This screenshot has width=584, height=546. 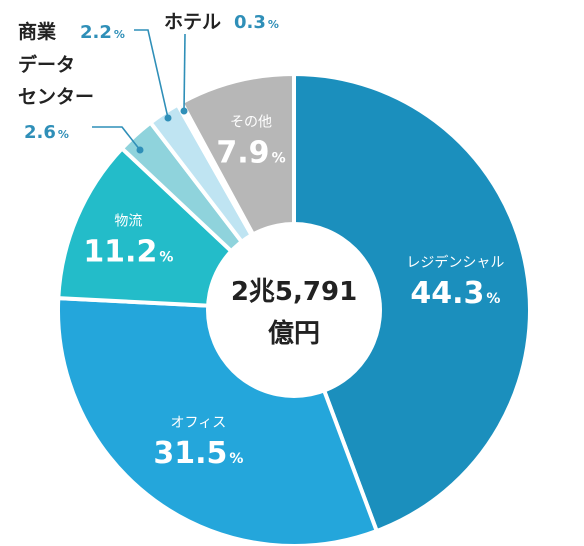 What do you see at coordinates (102, 32) in the screenshot?
I see `callout-value-commercial: 2.2%` at bounding box center [102, 32].